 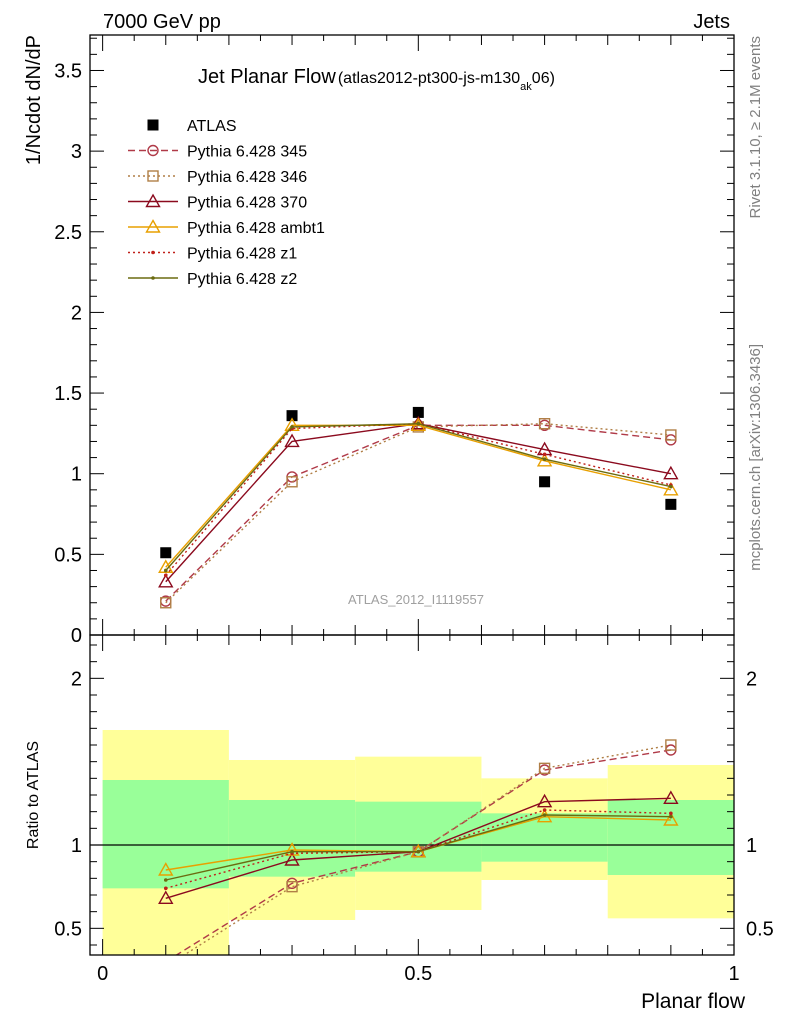 What do you see at coordinates (242, 279) in the screenshot?
I see `legend-entry-6-label: Pythia 6.428 z2` at bounding box center [242, 279].